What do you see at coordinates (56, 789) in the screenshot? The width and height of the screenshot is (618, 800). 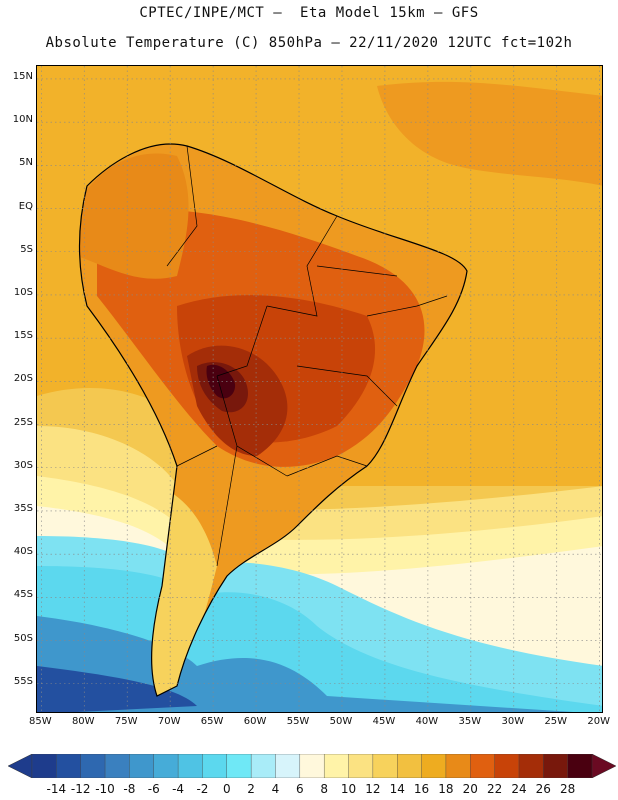 I see `legend-label: -14` at bounding box center [56, 789].